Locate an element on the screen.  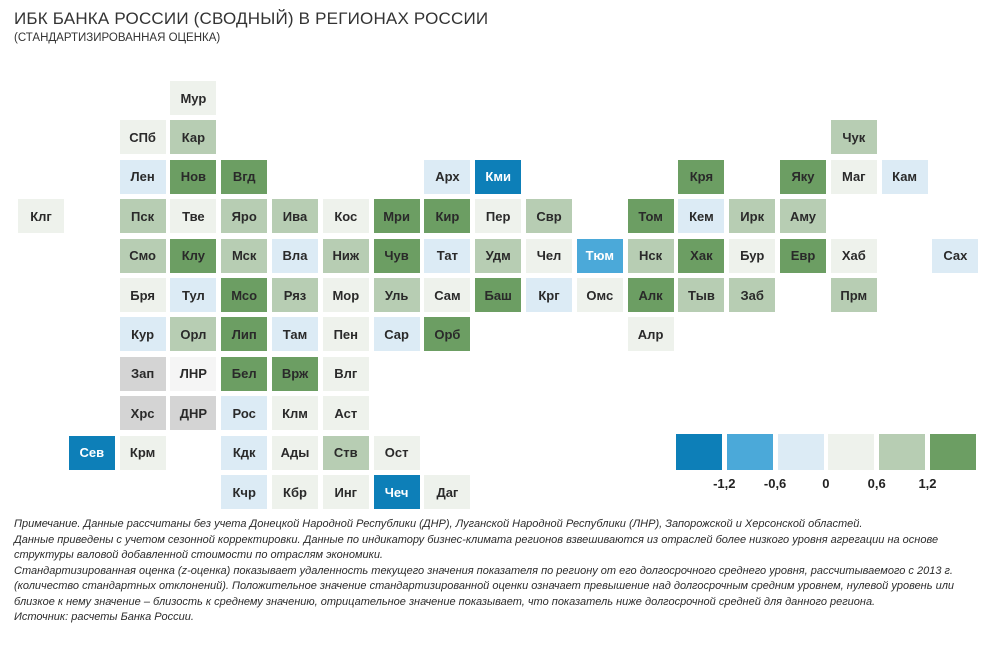
region-cell: Рос is located at coordinates (244, 413).